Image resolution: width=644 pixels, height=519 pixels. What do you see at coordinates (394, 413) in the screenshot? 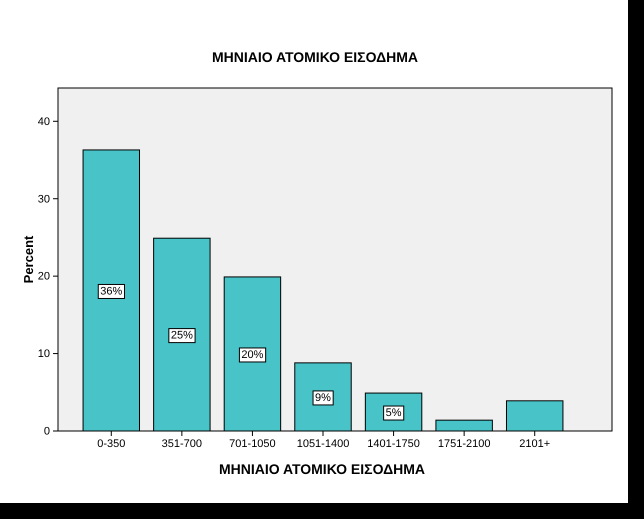
I see `data-label: 5%` at bounding box center [394, 413].